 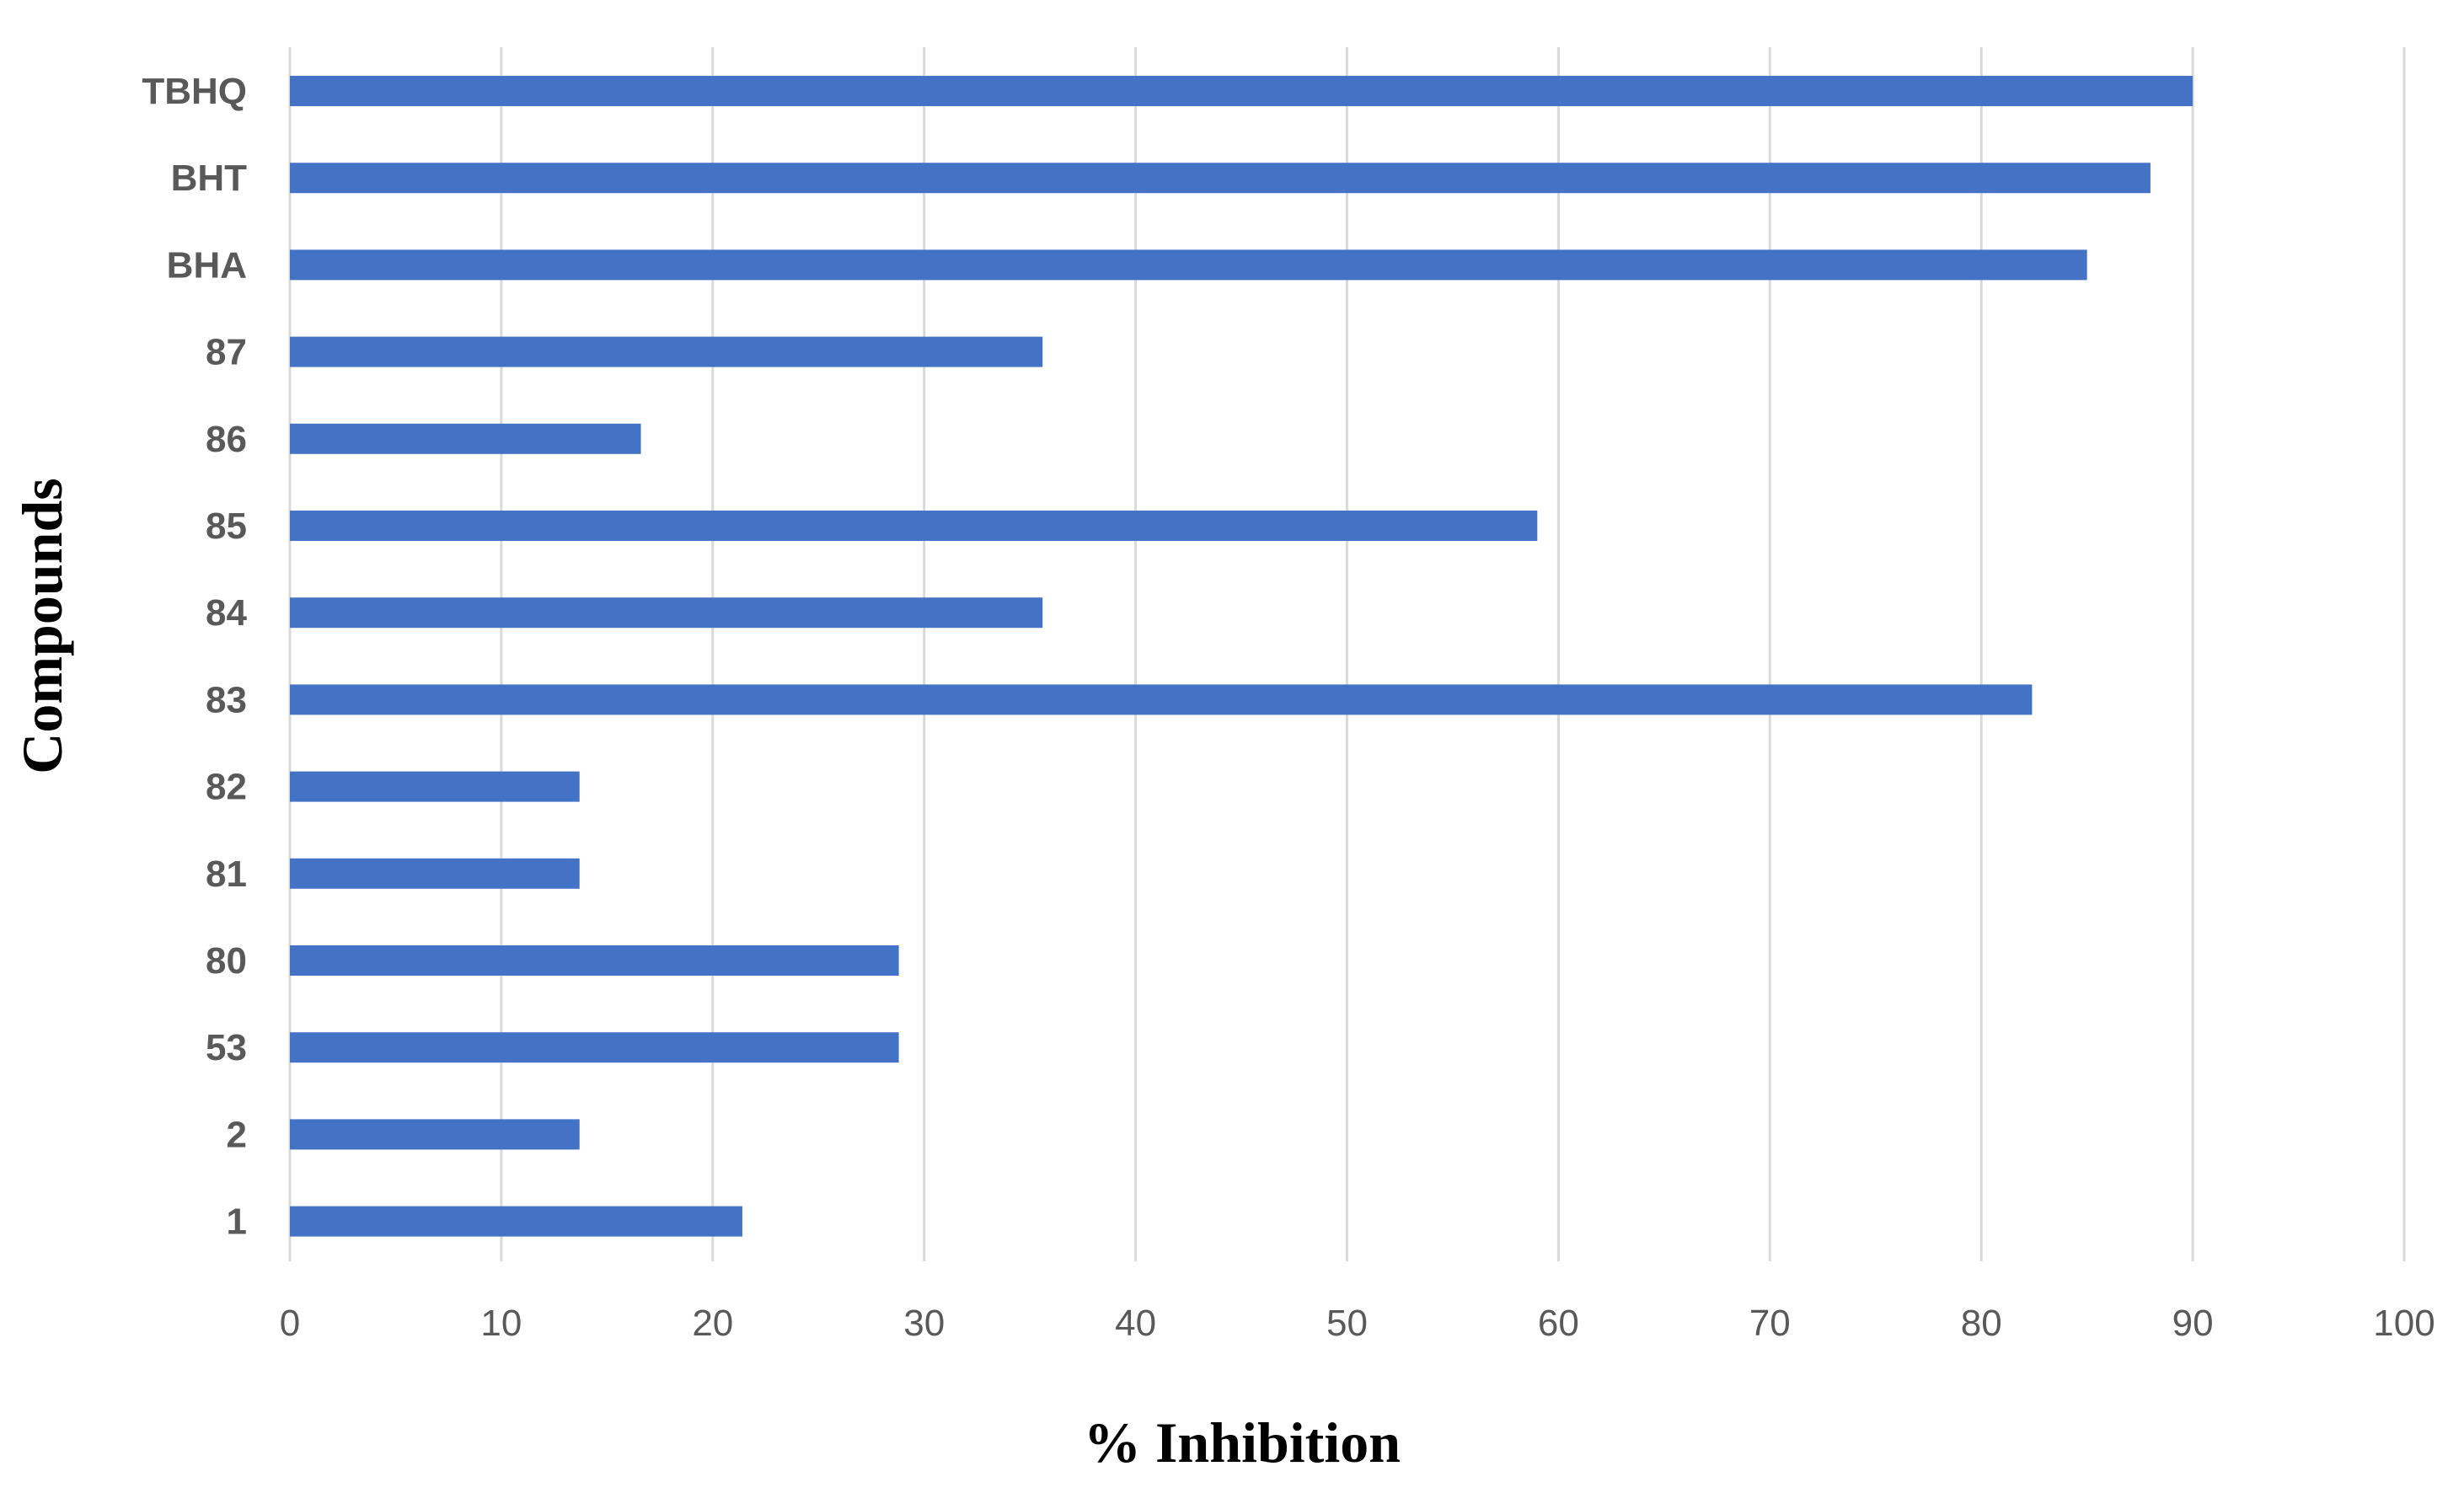 I want to click on category-label-TBHQ: TBHQ, so click(x=195, y=91).